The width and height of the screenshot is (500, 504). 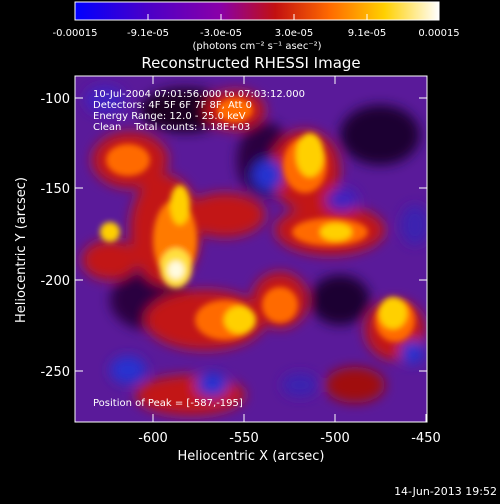 What do you see at coordinates (55, 372) in the screenshot?
I see `y-tick-label: -250` at bounding box center [55, 372].